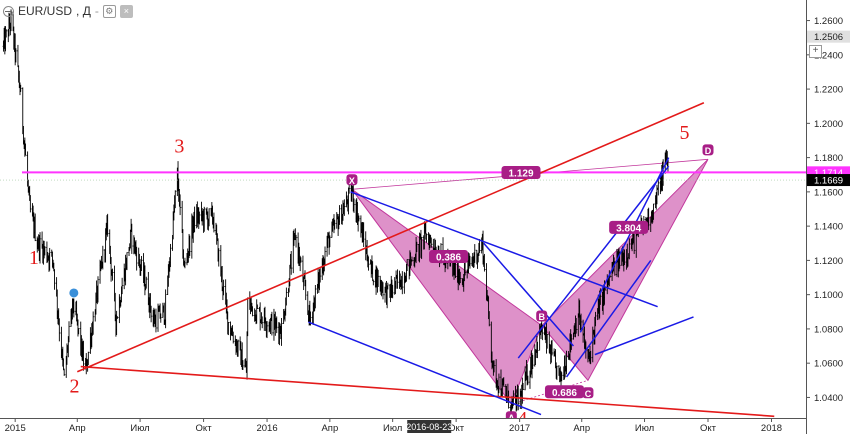 The width and height of the screenshot is (850, 439). I want to click on collapse-icon, so click(8, 11).